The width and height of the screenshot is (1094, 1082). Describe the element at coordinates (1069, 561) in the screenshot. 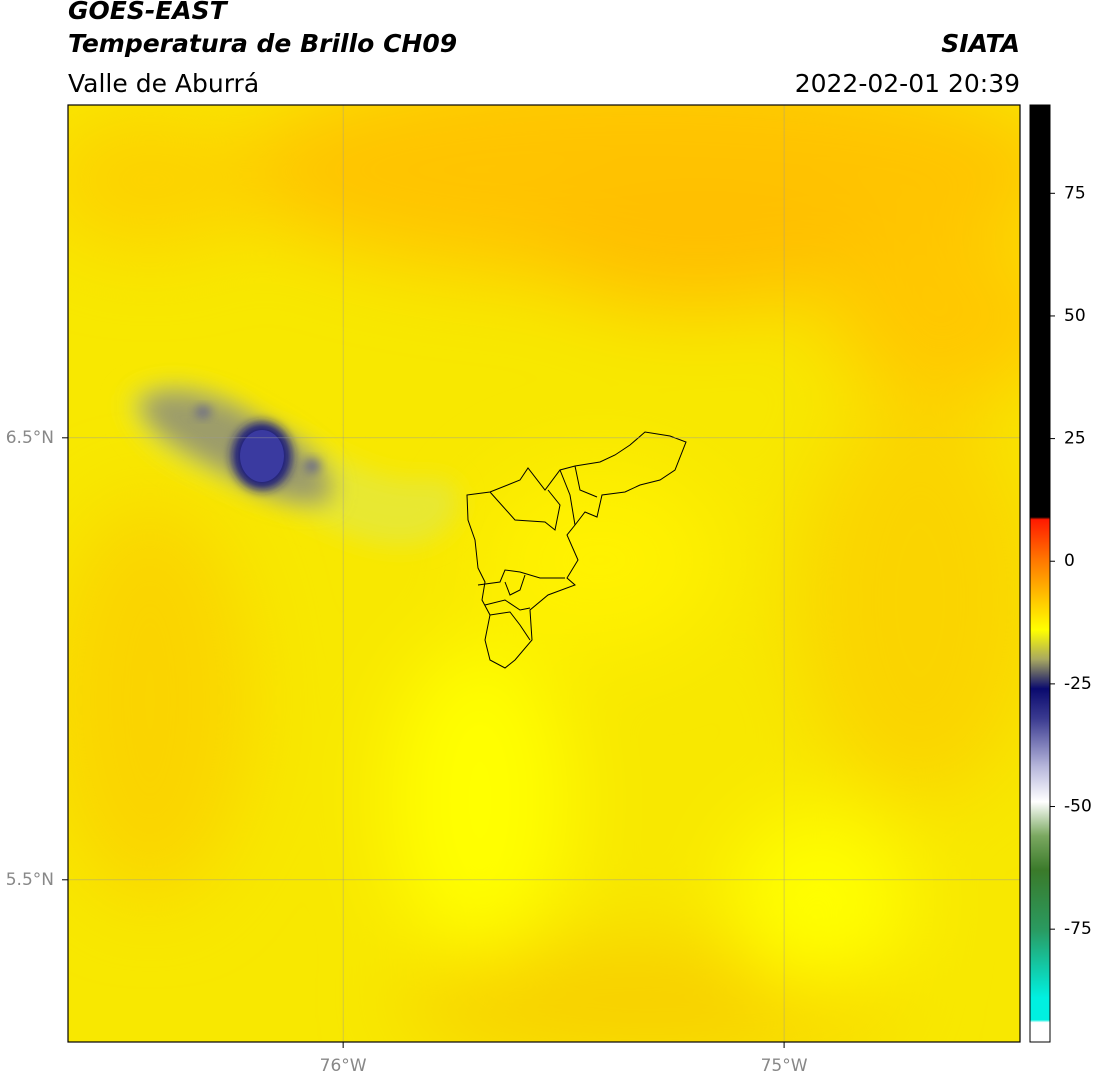

I see `colorbar-tick-label: 0` at that location.